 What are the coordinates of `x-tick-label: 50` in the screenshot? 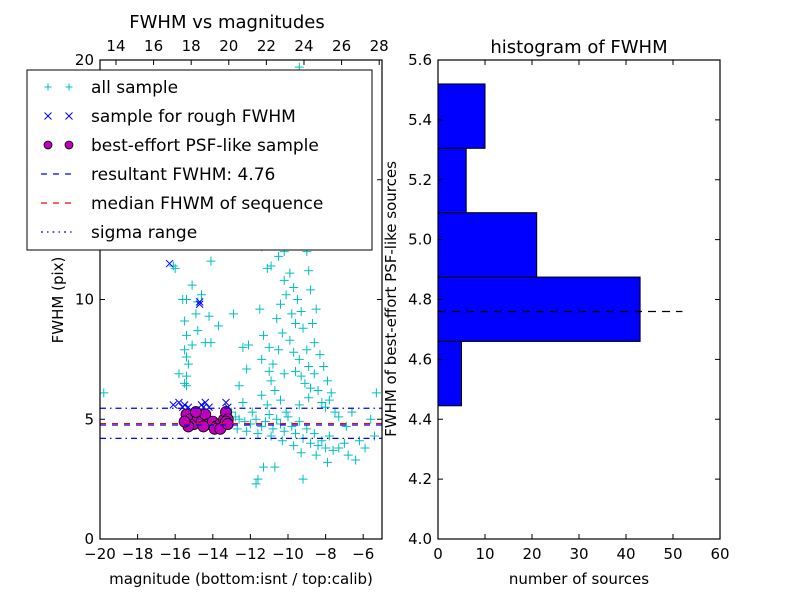 It's located at (672, 554).